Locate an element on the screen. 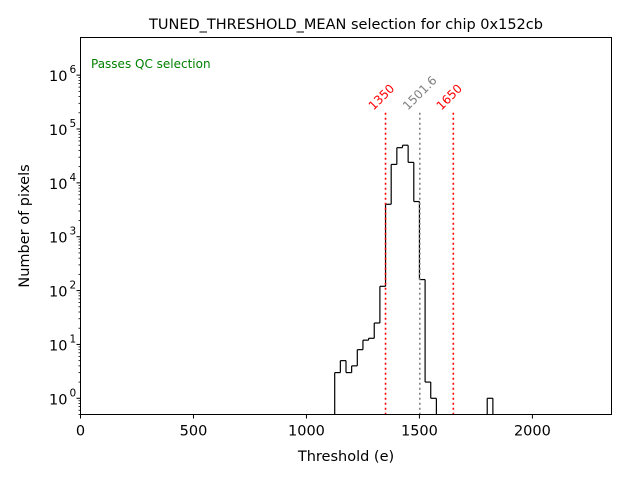 The height and width of the screenshot is (480, 640). x-tick-label: 0 is located at coordinates (80, 432).